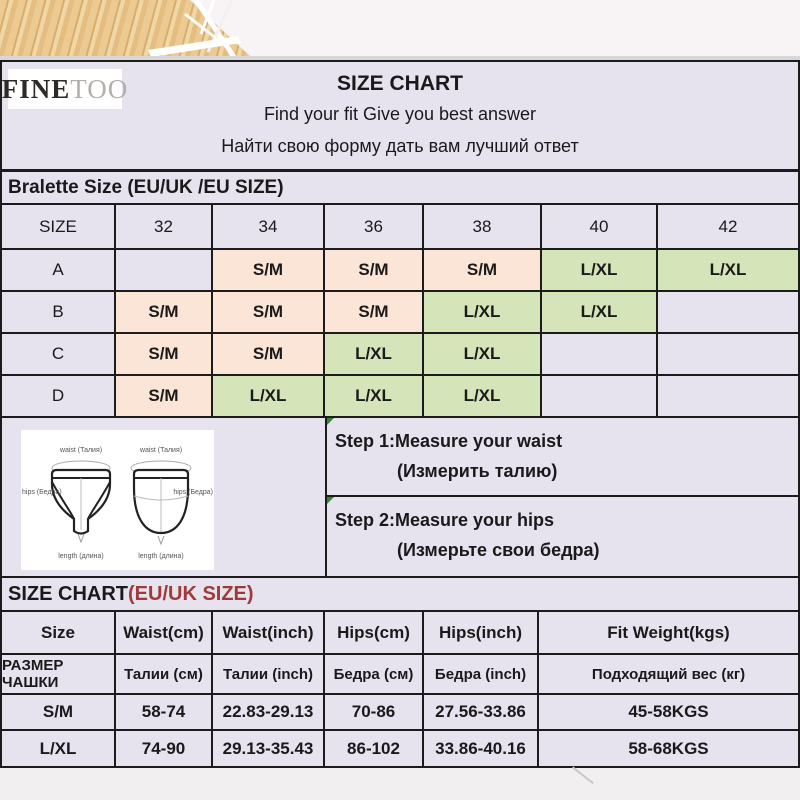 The height and width of the screenshot is (800, 800). I want to click on column-header: 34, so click(269, 227).